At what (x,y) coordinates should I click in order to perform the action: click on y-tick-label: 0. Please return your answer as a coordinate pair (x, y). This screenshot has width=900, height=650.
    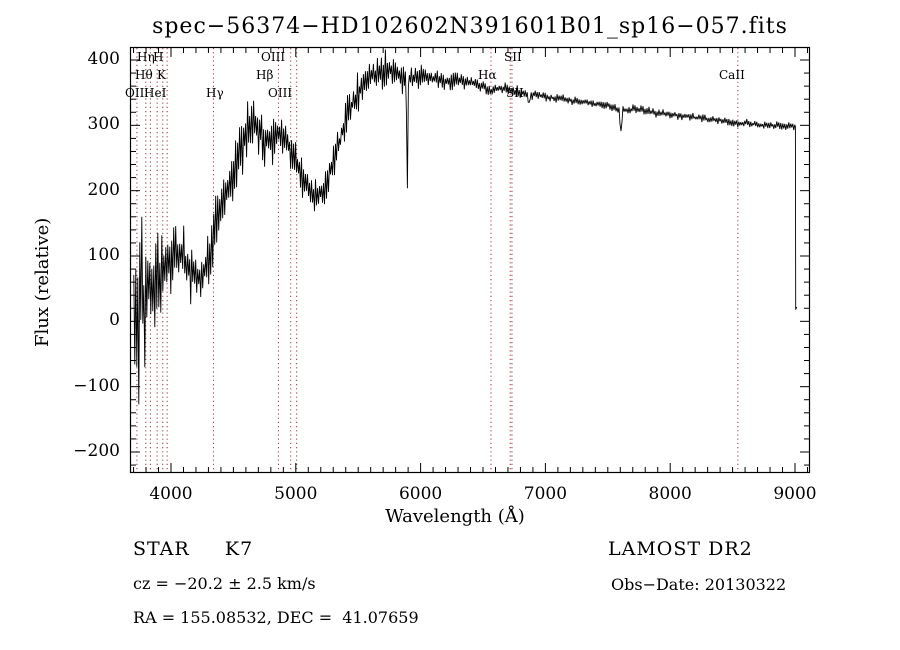
    Looking at the image, I should click on (114, 320).